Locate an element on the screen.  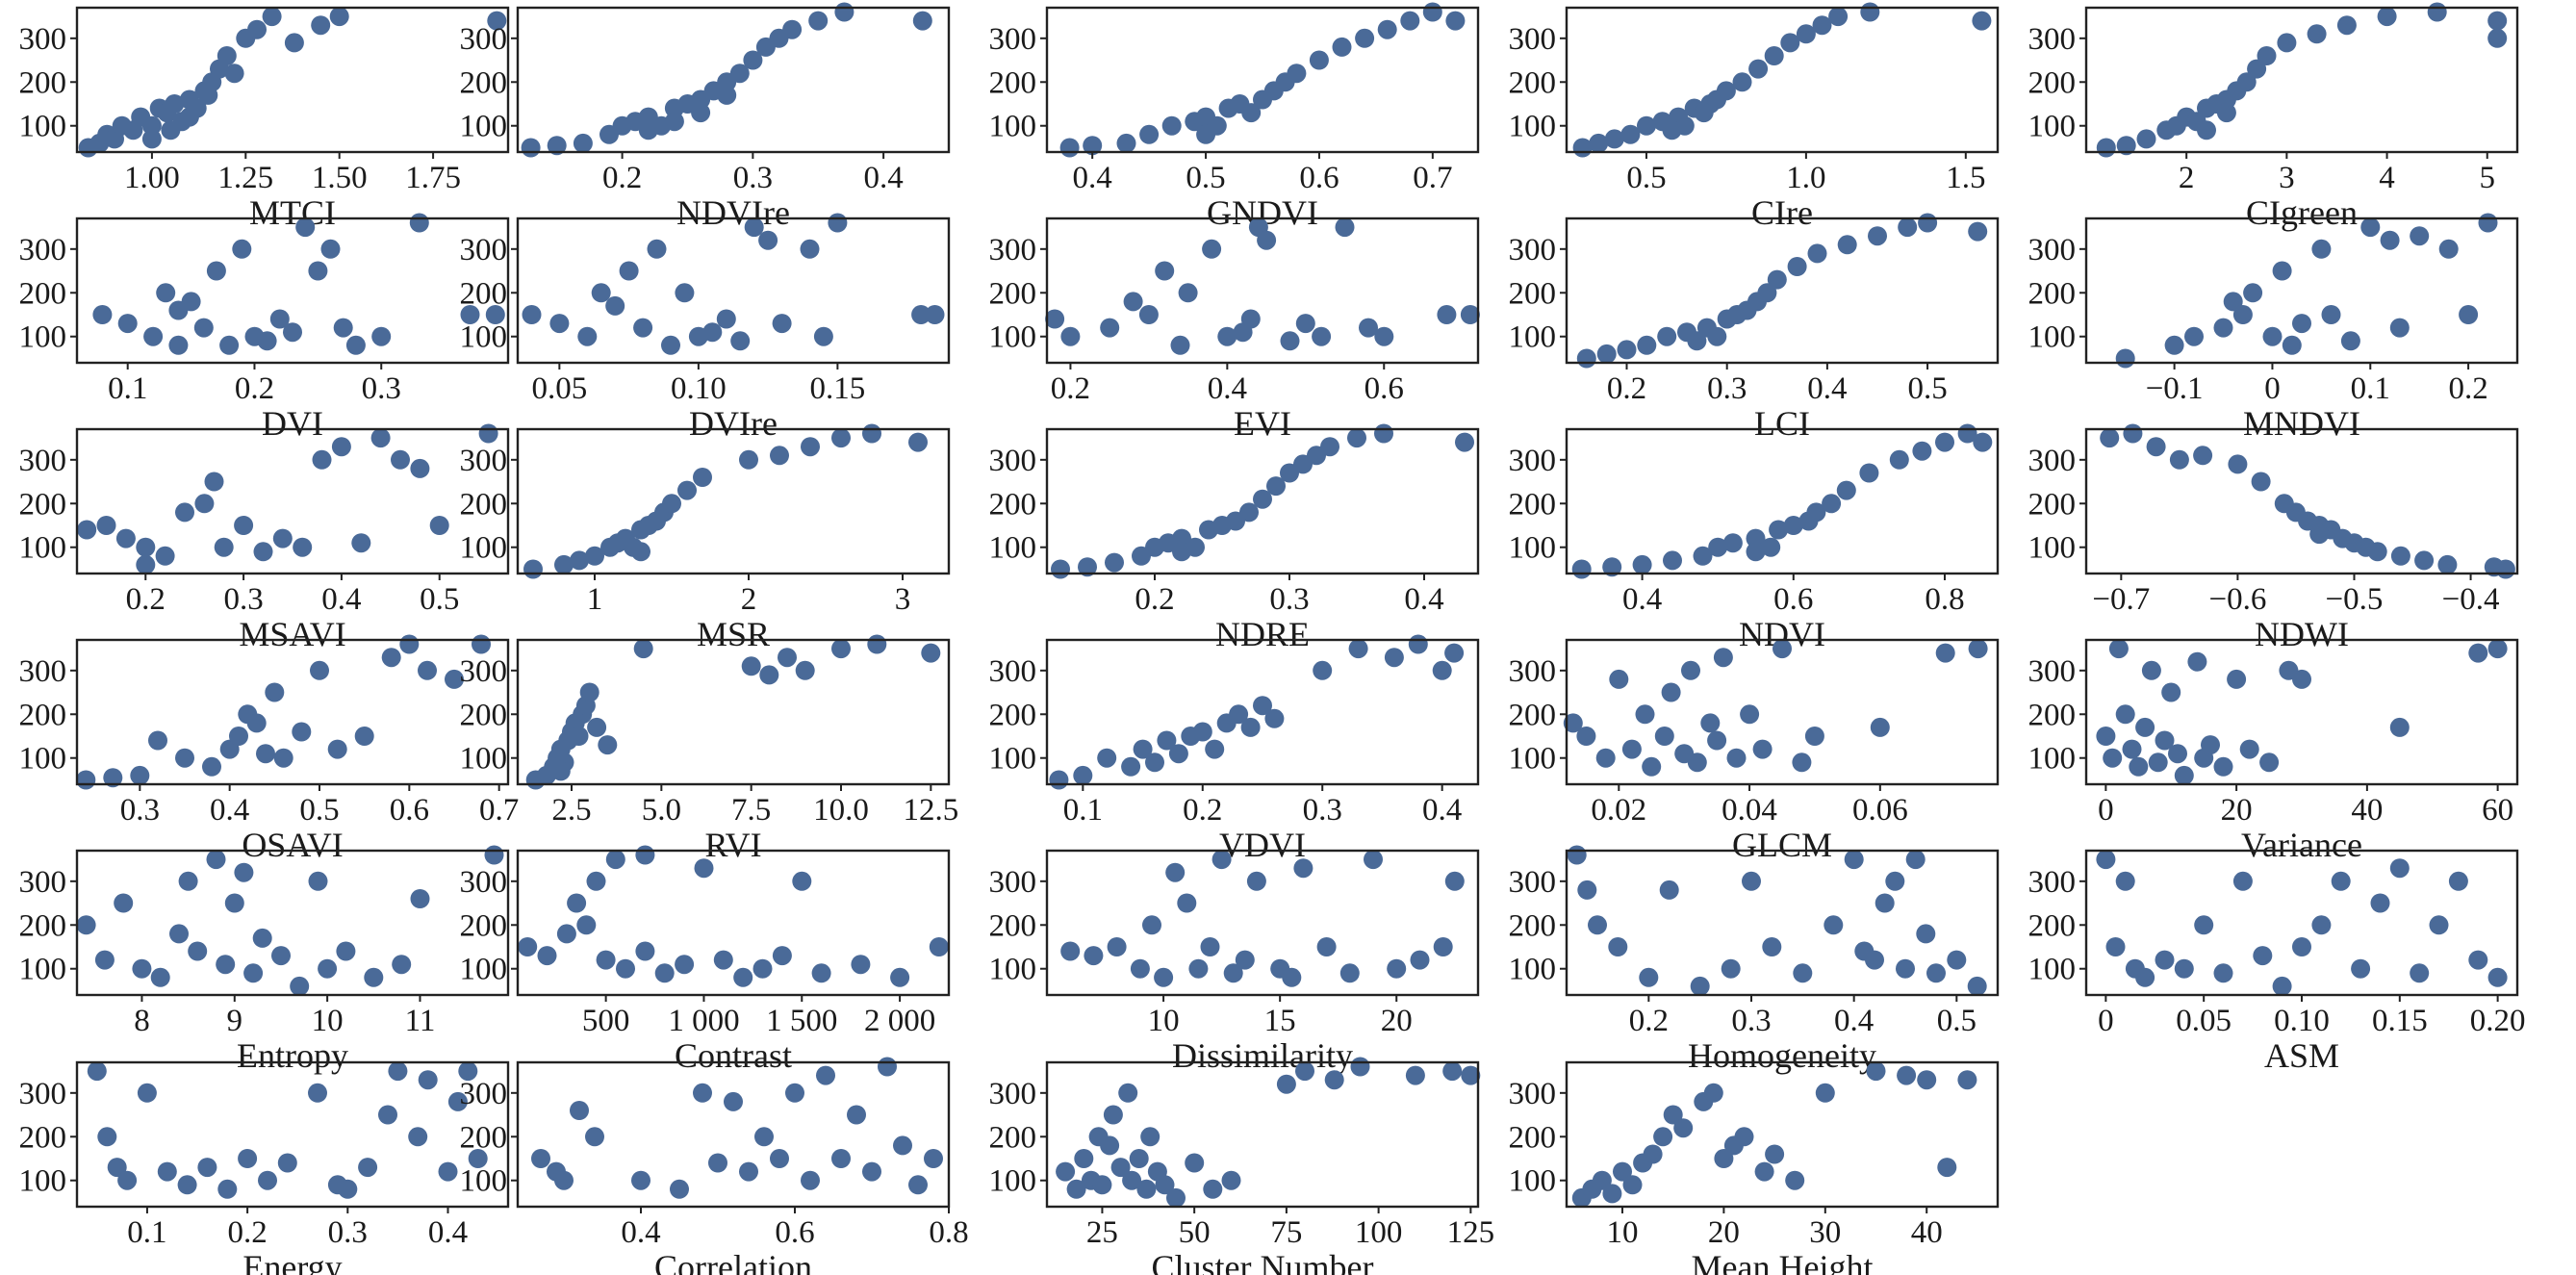
panel-mndvi: 100 200 300 −0.1 0 0.1 0.2 MNDVI is located at coordinates (2273, 328).